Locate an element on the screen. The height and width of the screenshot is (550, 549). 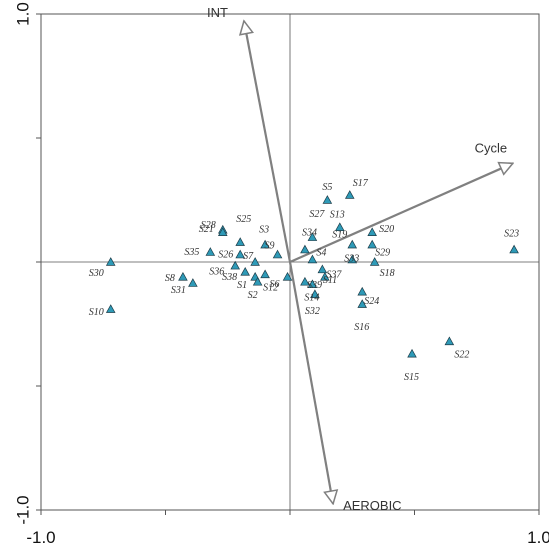
point-s20 is located at coordinates (372, 231).